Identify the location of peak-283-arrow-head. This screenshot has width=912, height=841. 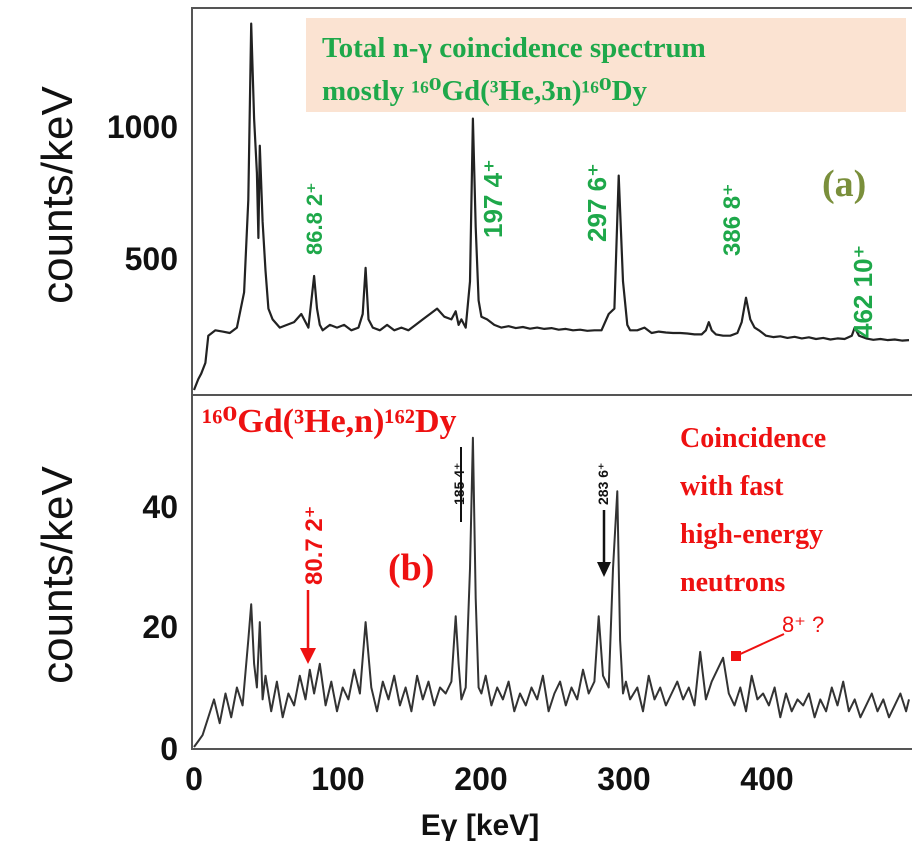
(604, 569).